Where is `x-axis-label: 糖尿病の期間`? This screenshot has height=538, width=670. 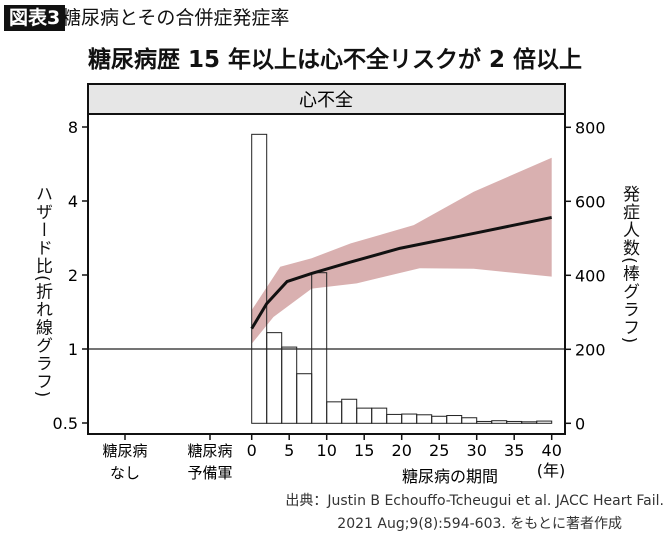
x-axis-label: 糖尿病の期間 is located at coordinates (450, 476).